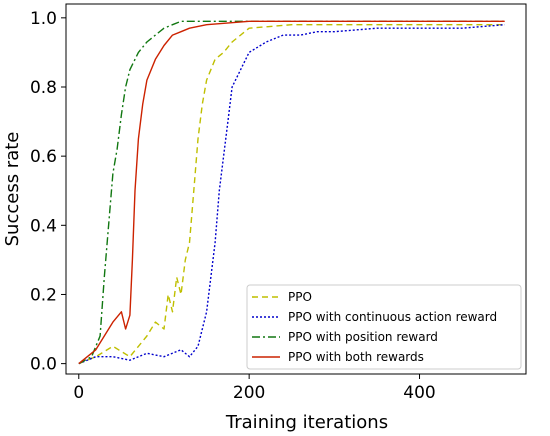 Image resolution: width=550 pixels, height=436 pixels. Describe the element at coordinates (249, 393) in the screenshot. I see `x-tick-label: 200` at that location.